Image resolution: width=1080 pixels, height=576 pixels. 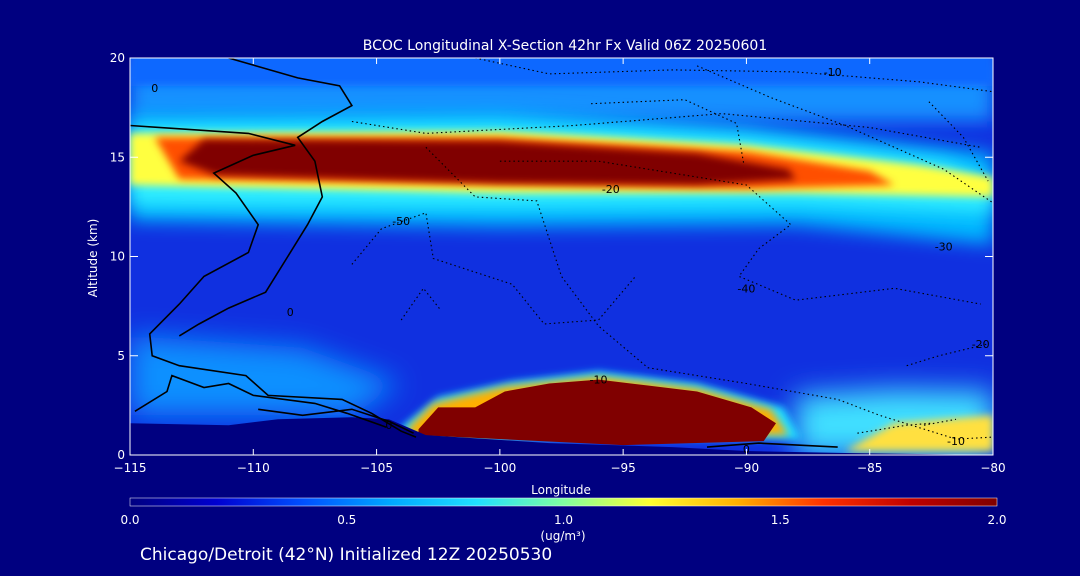 What do you see at coordinates (117, 157) in the screenshot?
I see `y-tick-label: 15` at bounding box center [117, 157].